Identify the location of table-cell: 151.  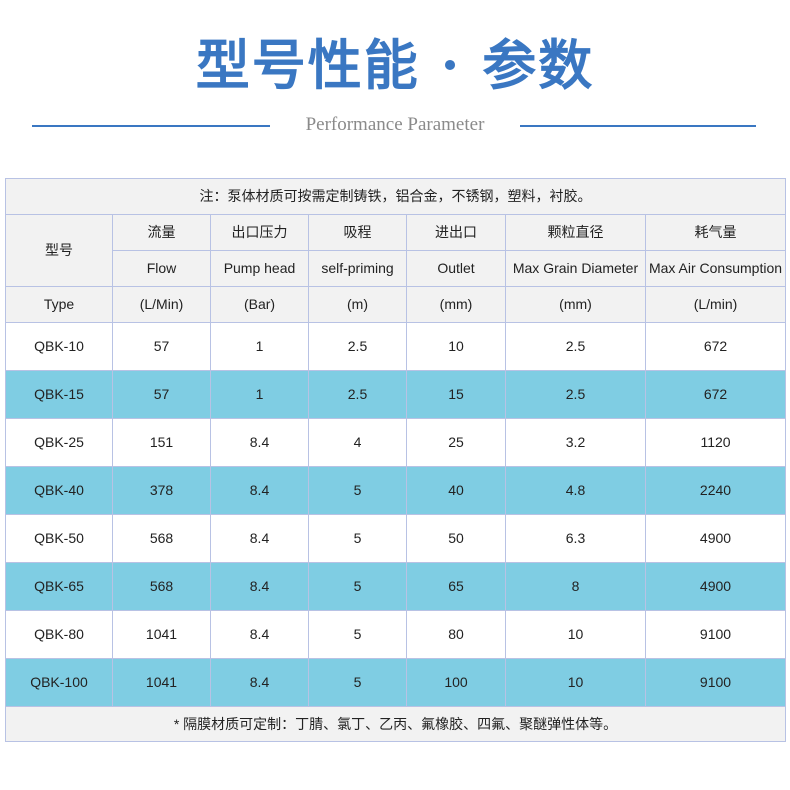
(161, 442).